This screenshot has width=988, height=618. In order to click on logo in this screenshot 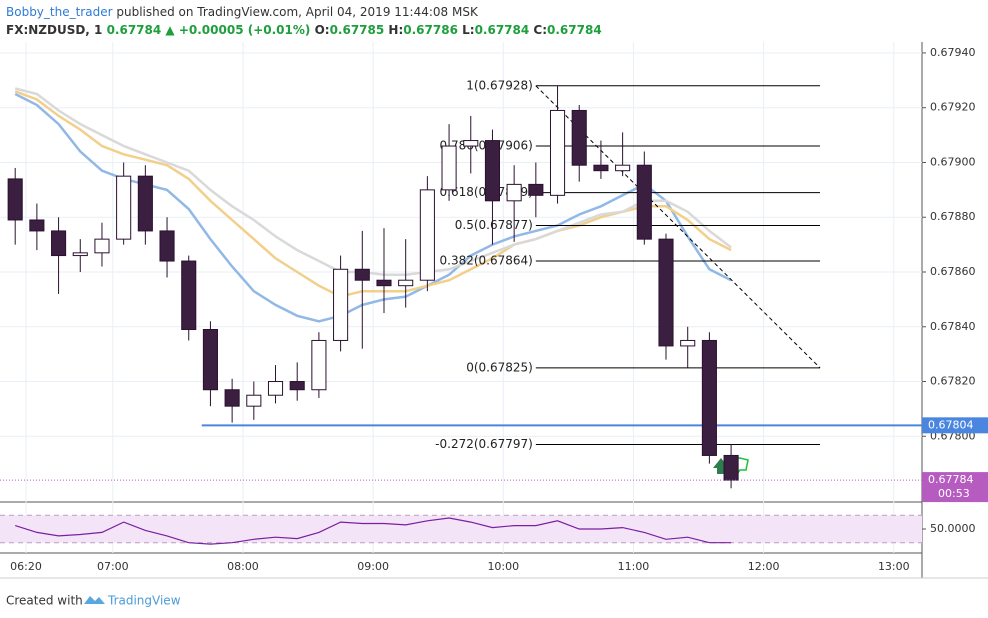, I will do `click(94, 600)`.